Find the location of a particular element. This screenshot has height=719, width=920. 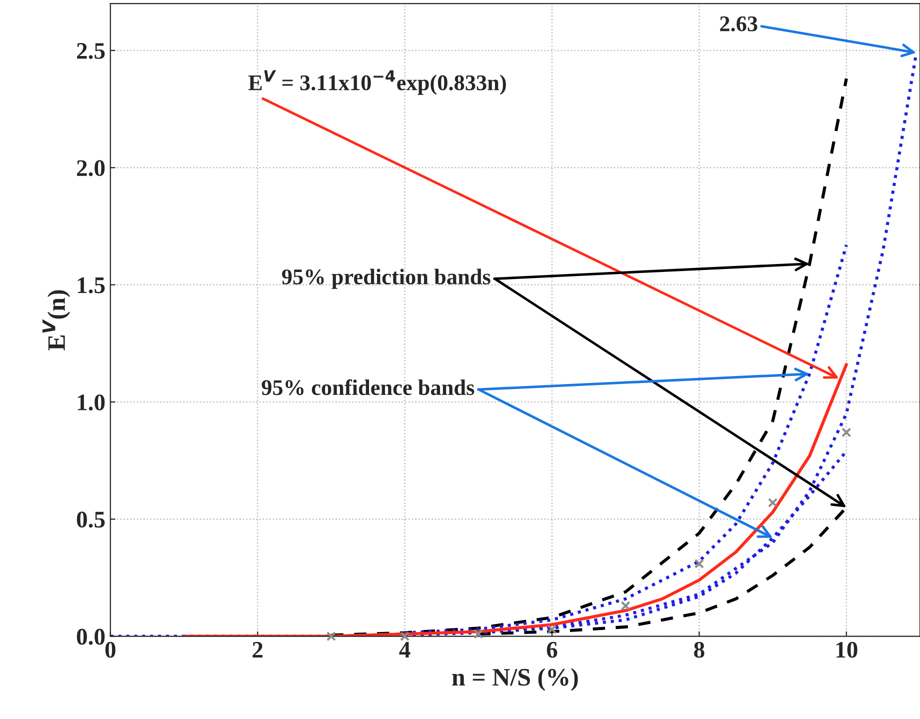

x-axis-title: n = N/S (%) is located at coordinates (515, 679).